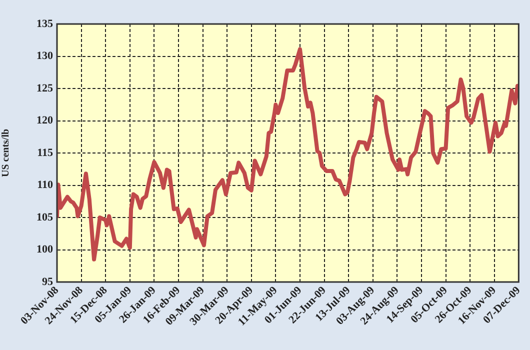  What do you see at coordinates (45, 88) in the screenshot?
I see `y-tick-label: 125` at bounding box center [45, 88].